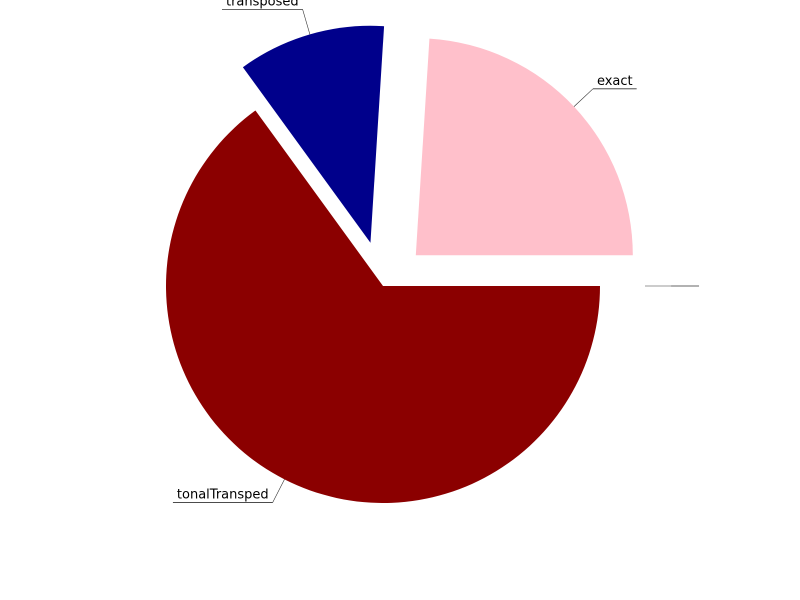  Describe the element at coordinates (524, 147) in the screenshot. I see `pie-slice-exact` at that location.